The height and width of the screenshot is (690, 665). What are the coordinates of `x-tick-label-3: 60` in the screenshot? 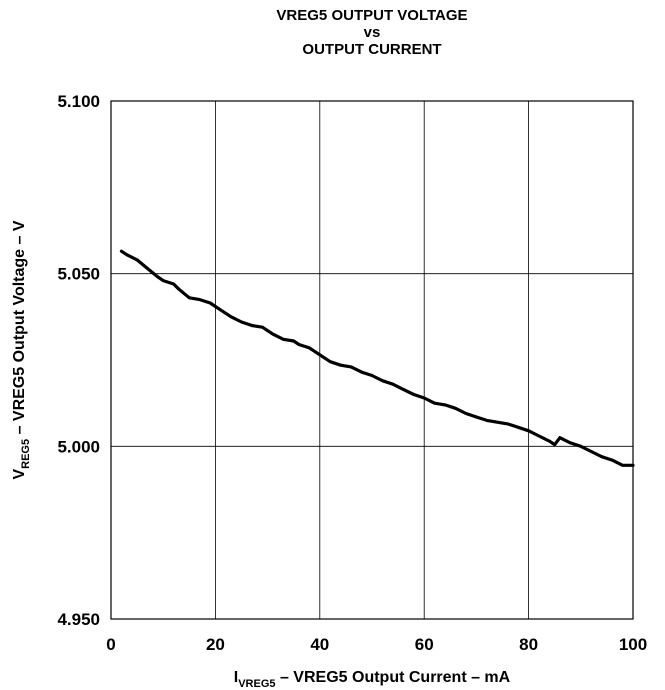 It's located at (424, 644).